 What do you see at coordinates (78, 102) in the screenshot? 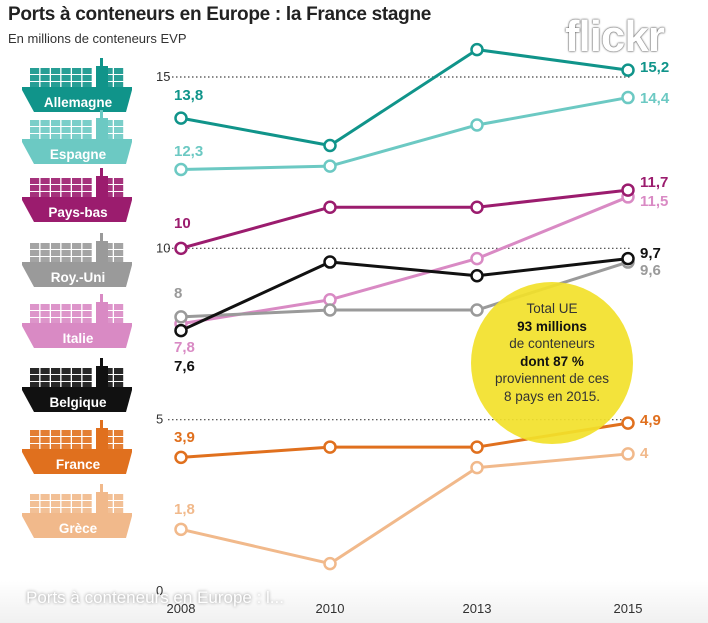
I see `legend-label: Allemagne` at bounding box center [78, 102].